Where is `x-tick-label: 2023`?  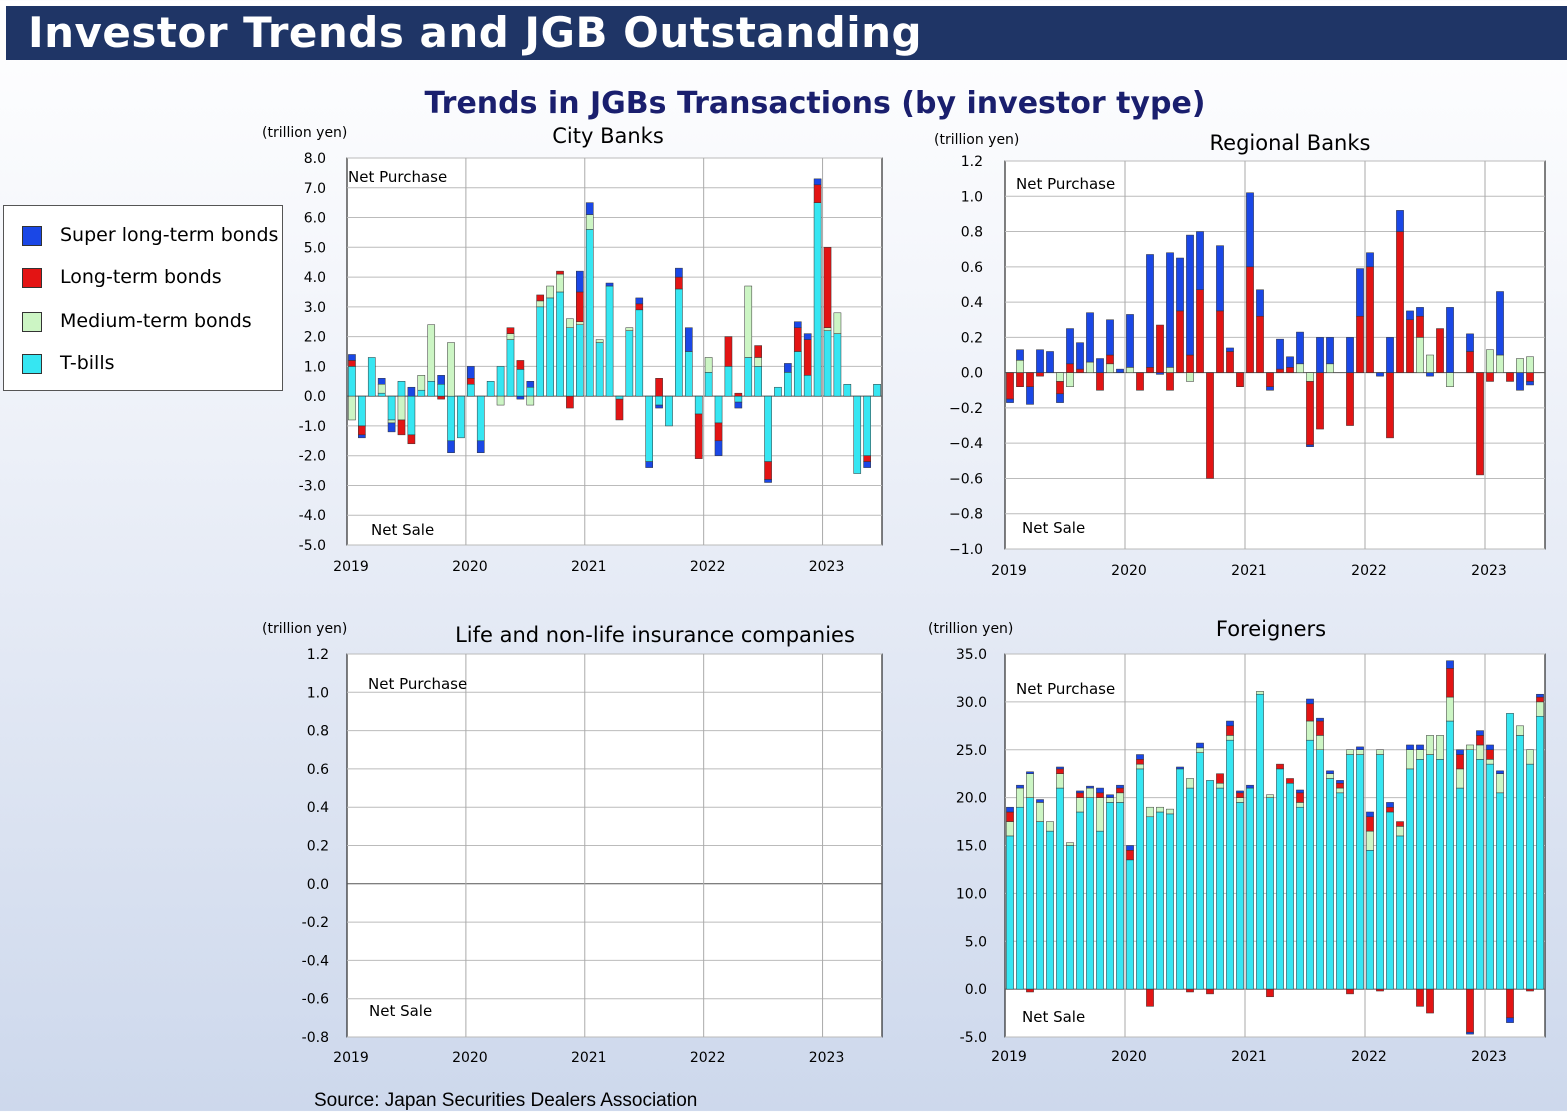 x-tick-label: 2023 is located at coordinates (1489, 571).